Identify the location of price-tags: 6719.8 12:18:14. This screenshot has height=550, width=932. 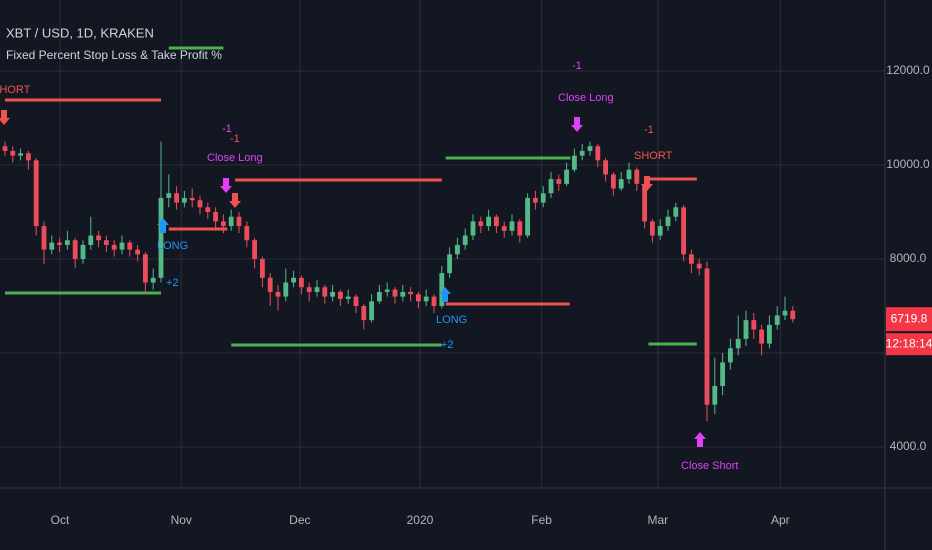
(909, 331).